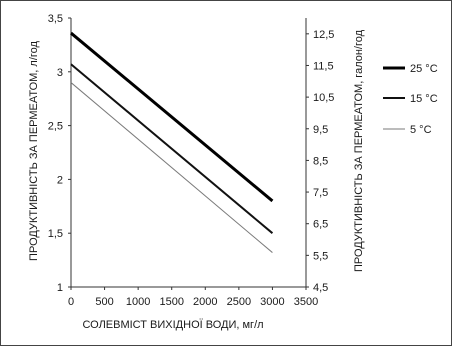 The image size is (452, 350). What do you see at coordinates (323, 66) in the screenshot?
I see `y-right-tick-label: 11,5` at bounding box center [323, 66].